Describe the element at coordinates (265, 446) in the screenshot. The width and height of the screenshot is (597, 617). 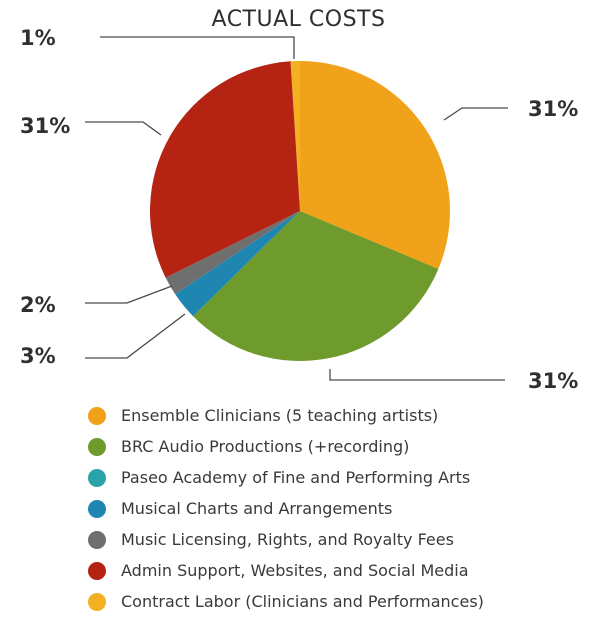
I see `legend-label: BRC Audio Productions (+recording)` at that location.